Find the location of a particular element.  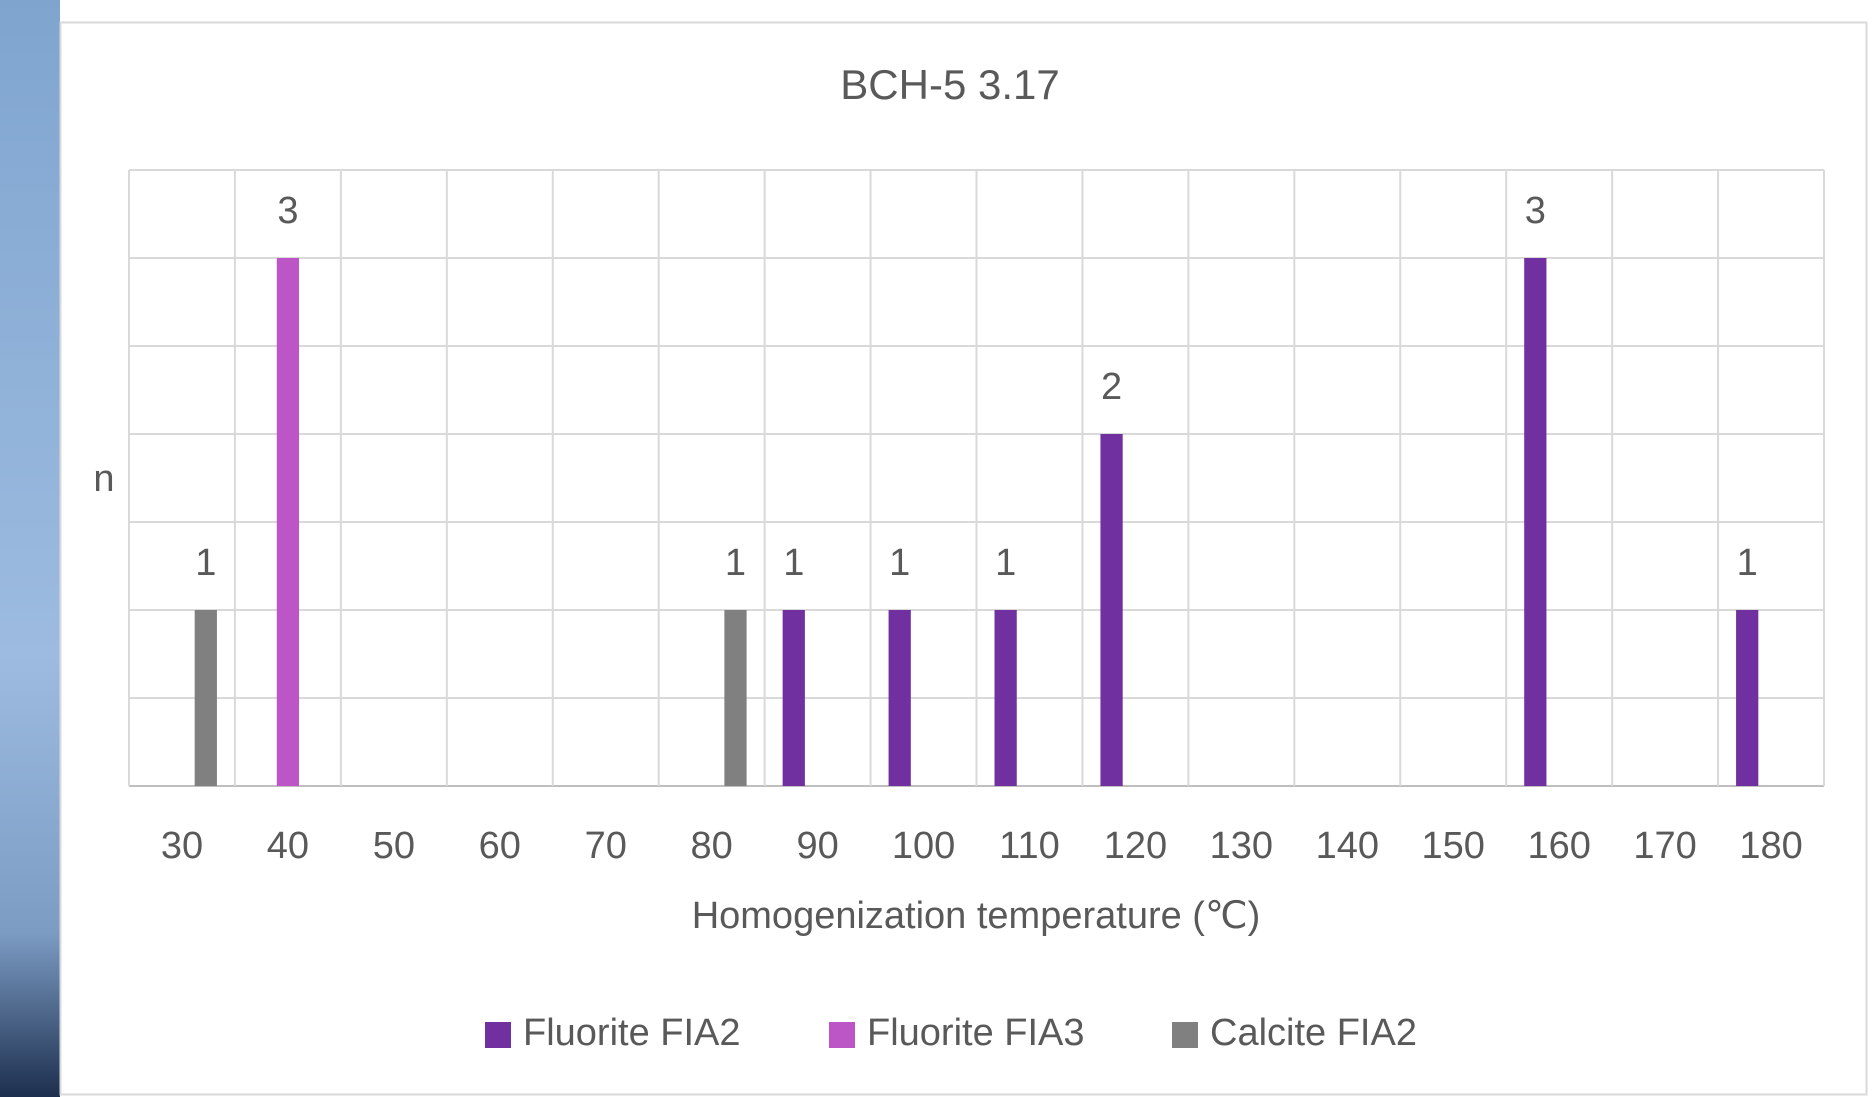

x-tick-label: 180 is located at coordinates (1770, 846).